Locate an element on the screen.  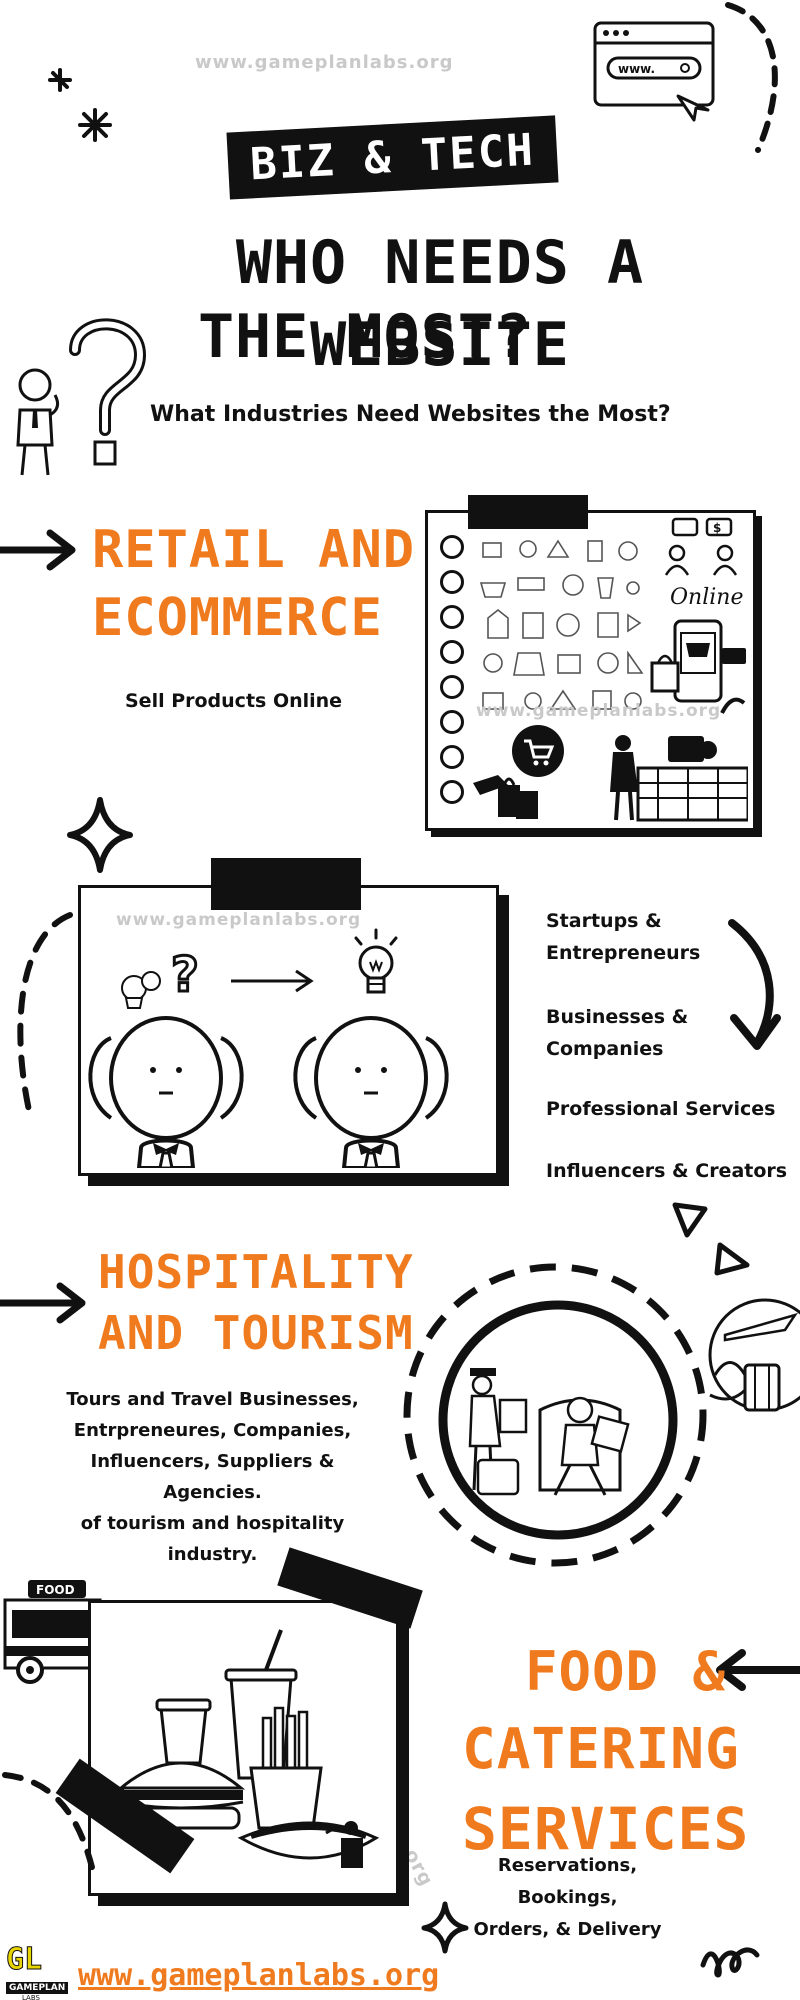
logo-letters: GL is located at coordinates (24, 1959).